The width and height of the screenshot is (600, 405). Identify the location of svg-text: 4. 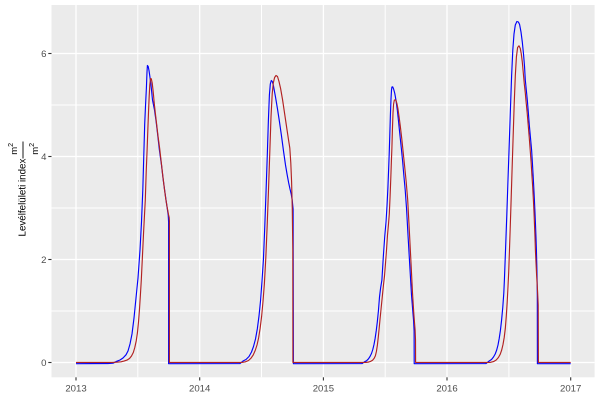
(44, 157).